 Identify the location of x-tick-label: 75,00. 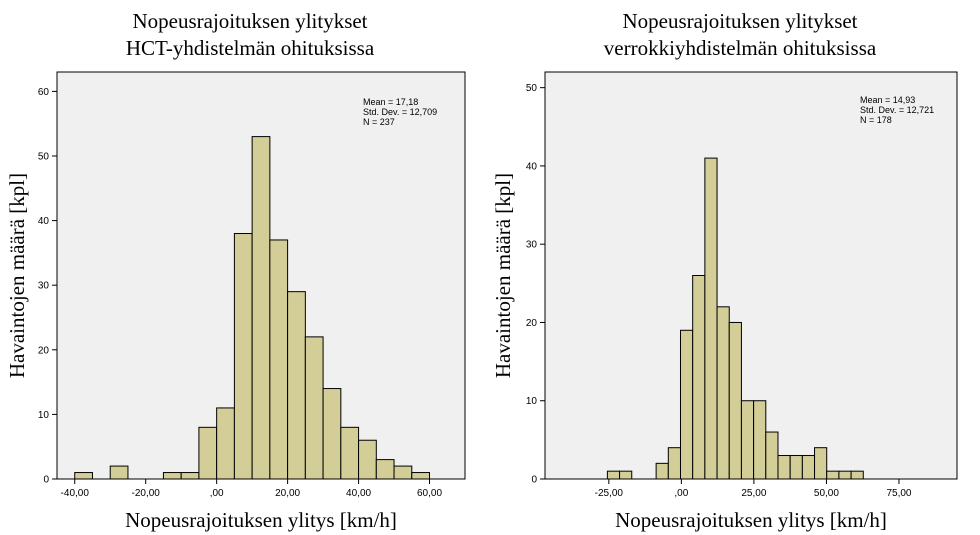
(898, 493).